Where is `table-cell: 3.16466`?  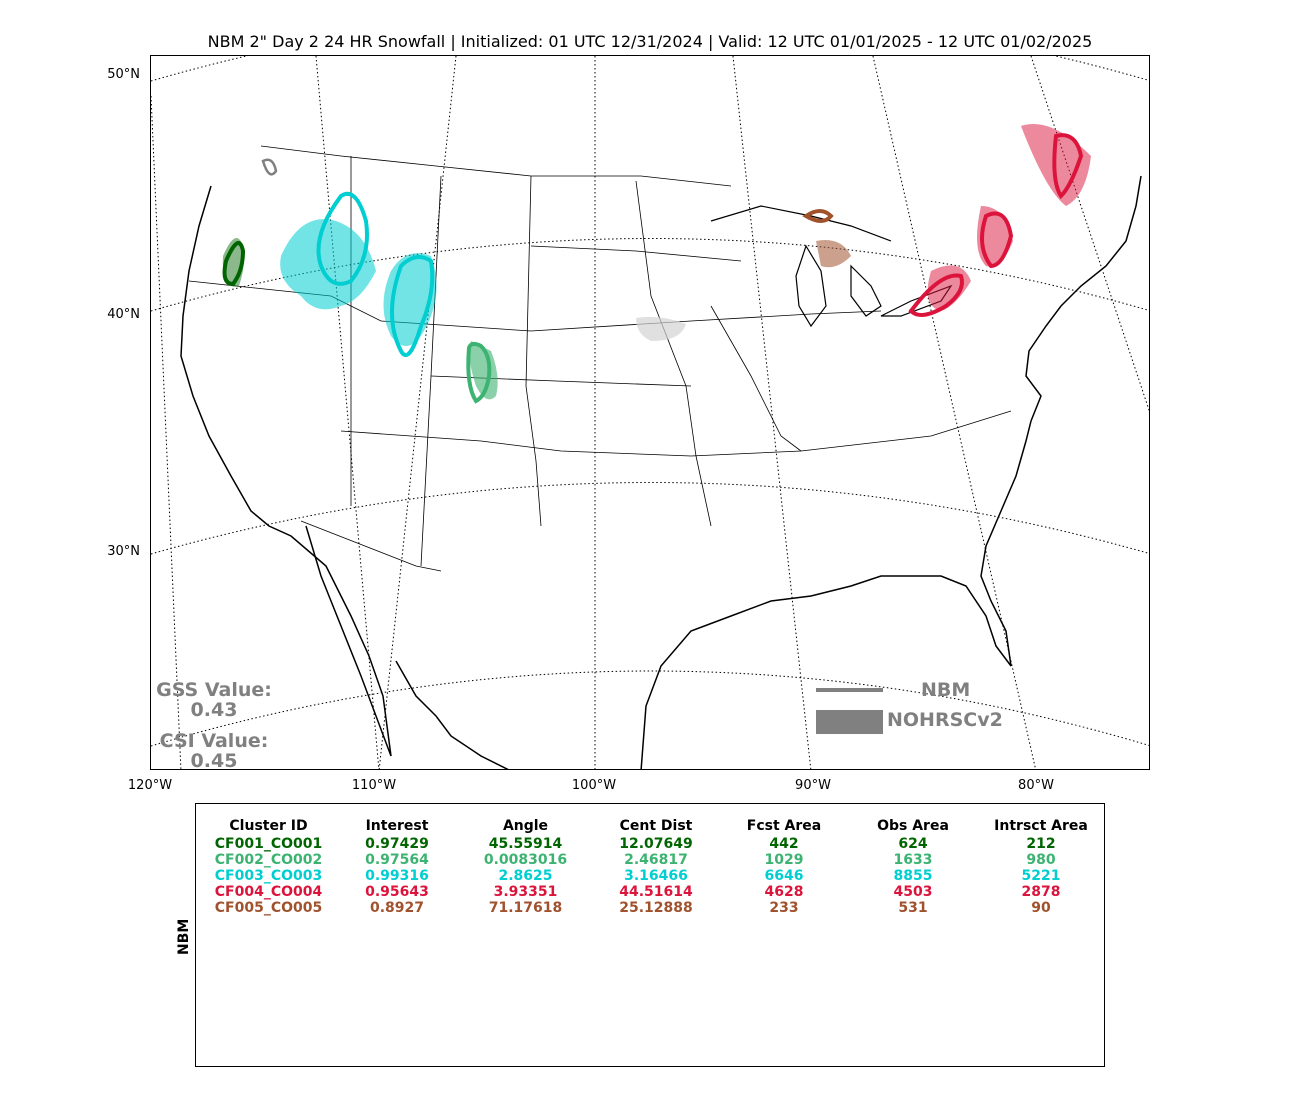 table-cell: 3.16466 is located at coordinates (656, 876).